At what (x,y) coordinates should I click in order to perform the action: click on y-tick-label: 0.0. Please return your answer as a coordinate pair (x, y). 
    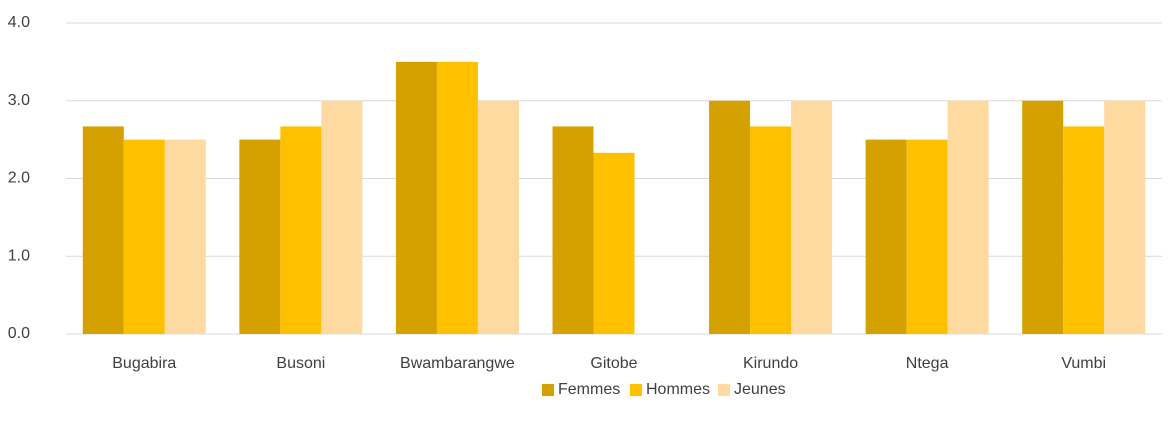
    Looking at the image, I should click on (19, 333).